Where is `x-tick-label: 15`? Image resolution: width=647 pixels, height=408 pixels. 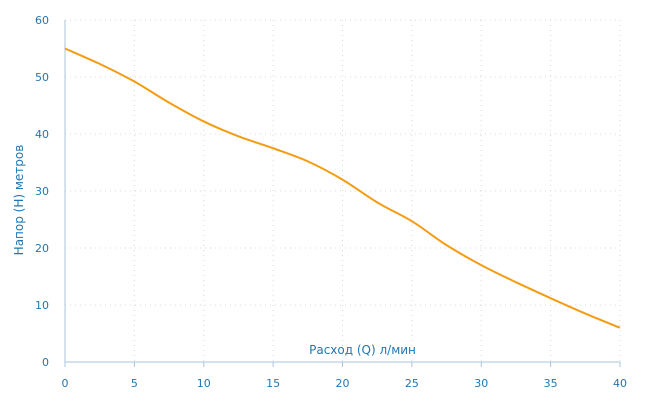
x-tick-label: 15 is located at coordinates (273, 383).